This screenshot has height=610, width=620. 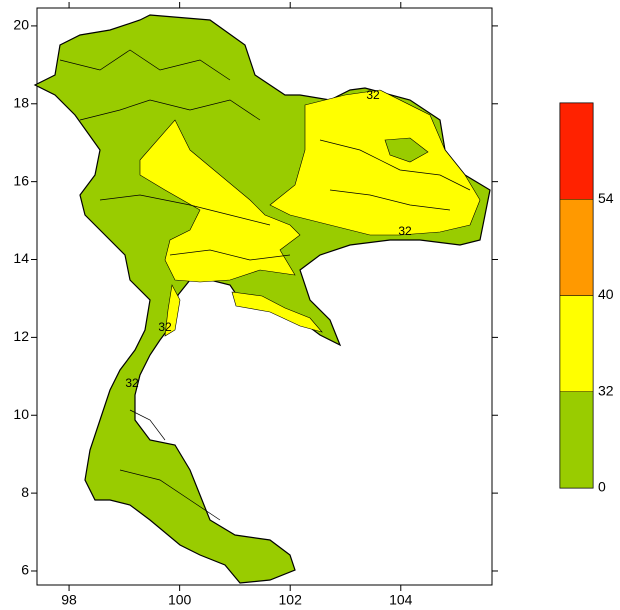 I want to click on x-tick-label: 98, so click(x=69, y=600).